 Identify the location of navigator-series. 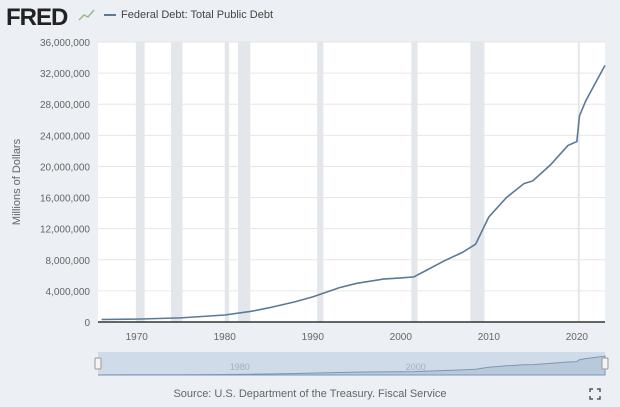
(351, 365).